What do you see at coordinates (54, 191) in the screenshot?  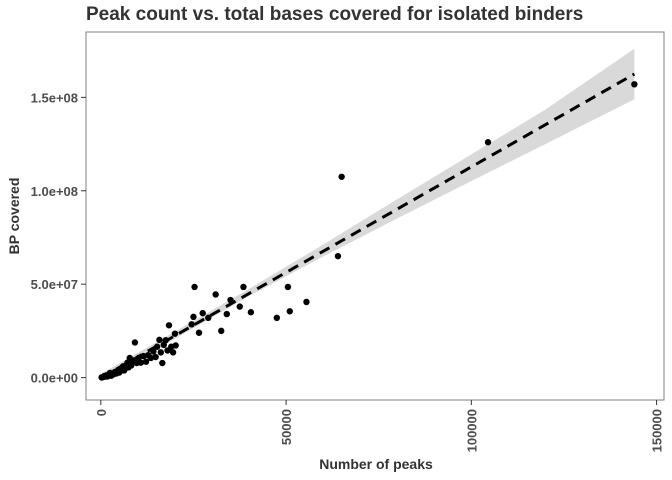 I see `y-tick-label: 1.0e+08` at bounding box center [54, 191].